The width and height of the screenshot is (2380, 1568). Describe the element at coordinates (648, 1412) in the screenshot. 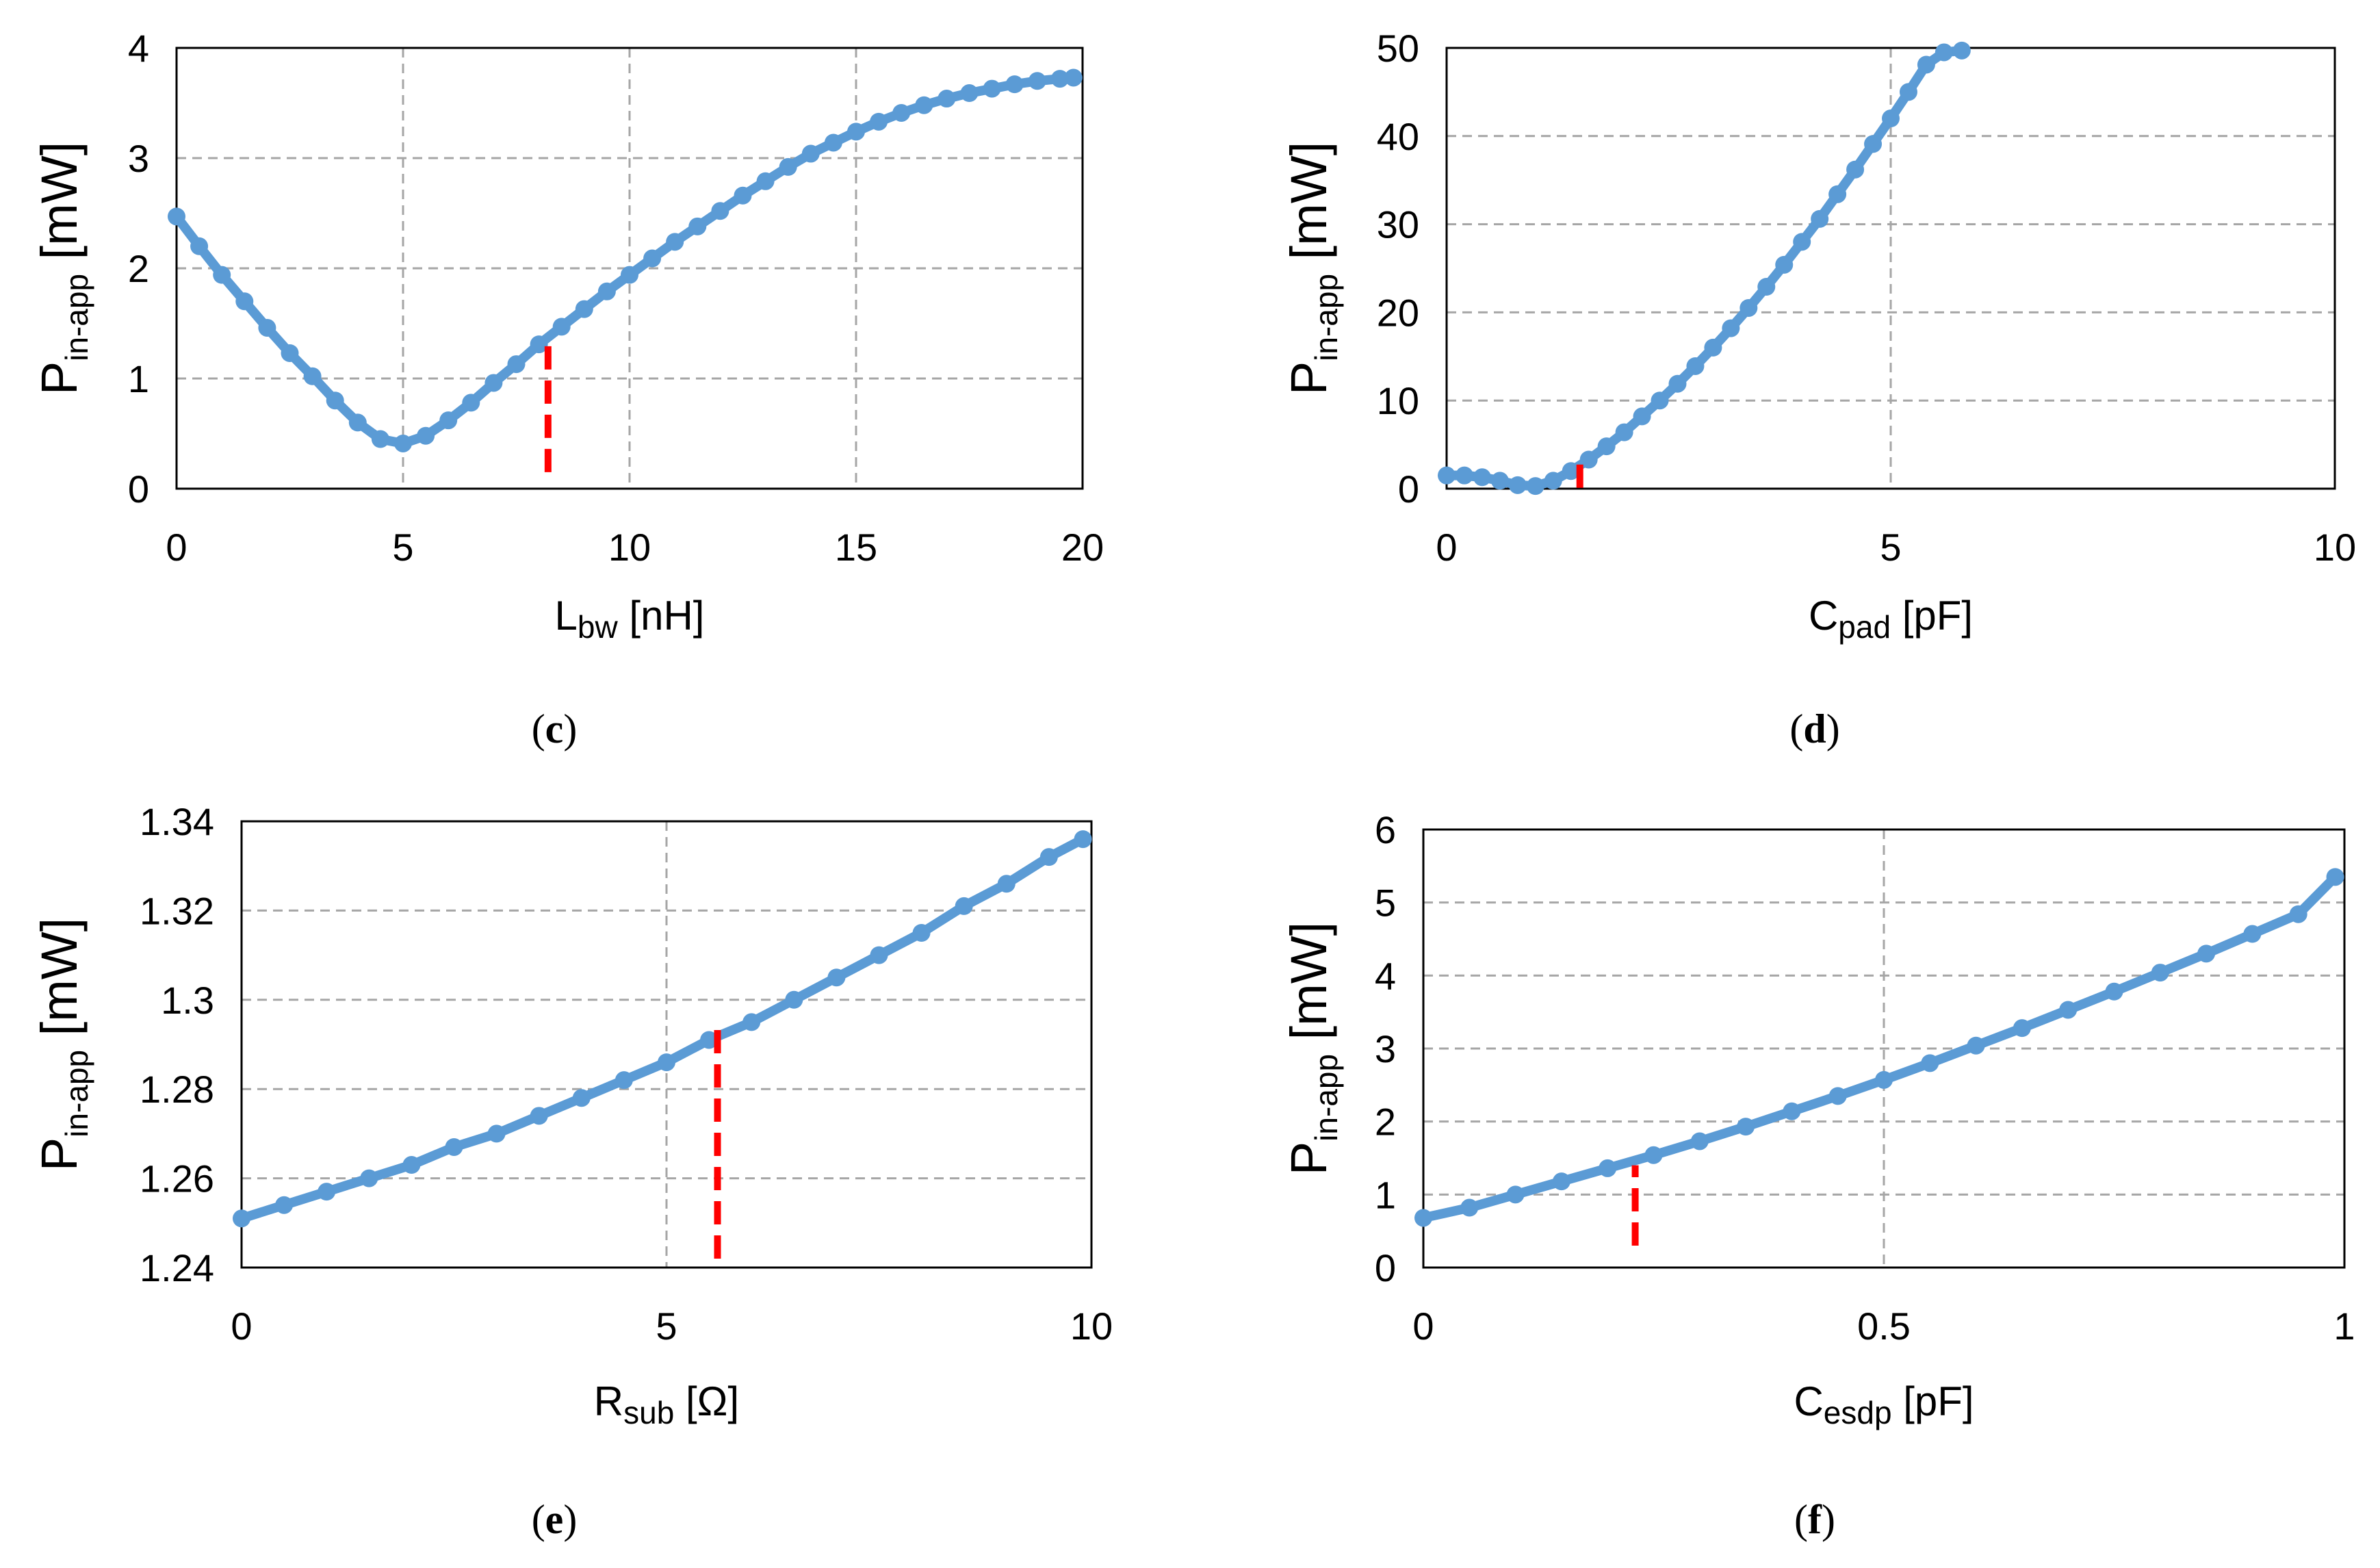

I see `x-axis-label-sub: sub` at that location.